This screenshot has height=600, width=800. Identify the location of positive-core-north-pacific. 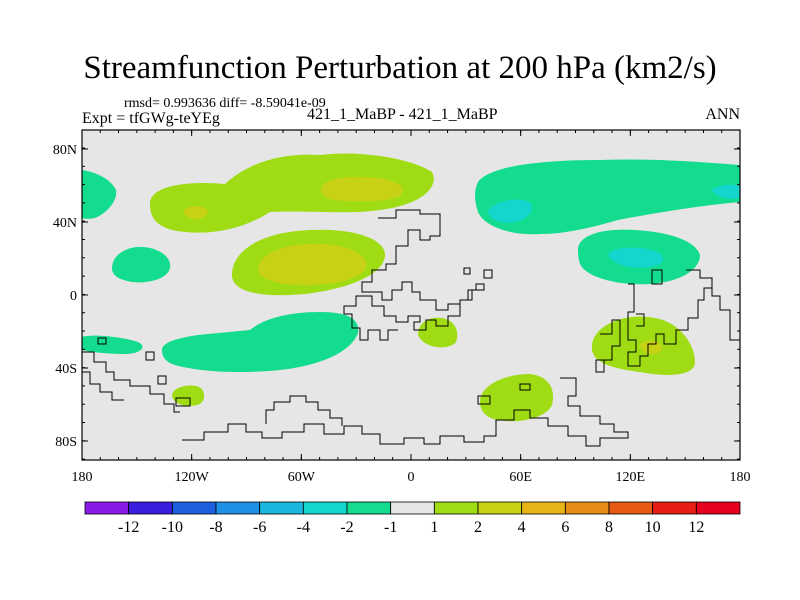
(362, 189).